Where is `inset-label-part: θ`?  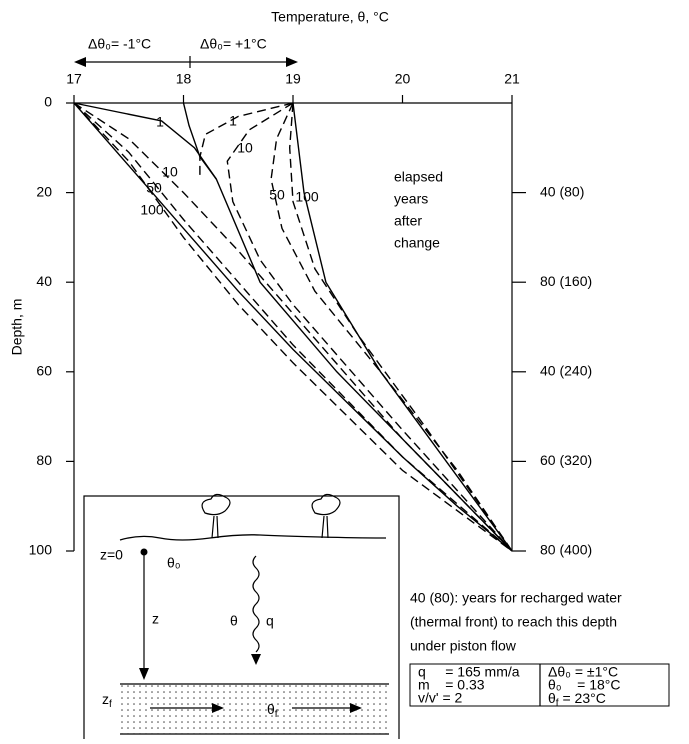 inset-label-part: θ is located at coordinates (271, 709).